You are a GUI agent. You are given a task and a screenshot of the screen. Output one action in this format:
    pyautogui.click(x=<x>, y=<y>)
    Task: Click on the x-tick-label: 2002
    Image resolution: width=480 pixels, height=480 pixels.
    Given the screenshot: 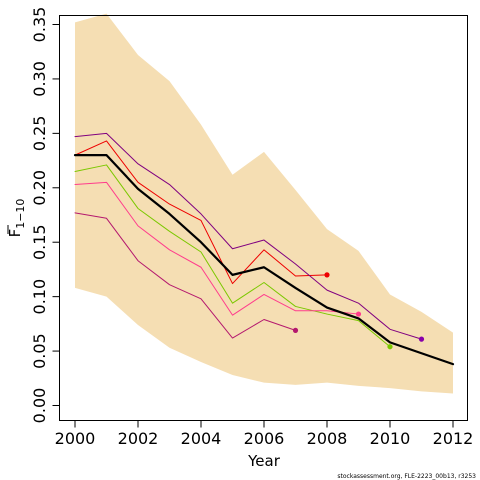 What is the action you would take?
    pyautogui.click(x=138, y=438)
    